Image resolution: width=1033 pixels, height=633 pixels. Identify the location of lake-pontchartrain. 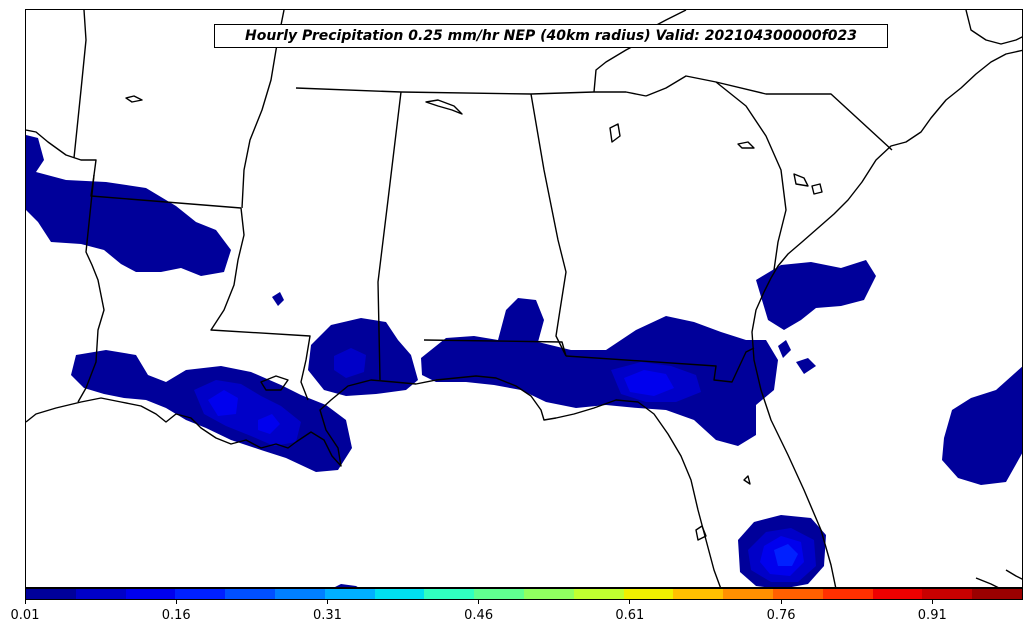
(274, 383).